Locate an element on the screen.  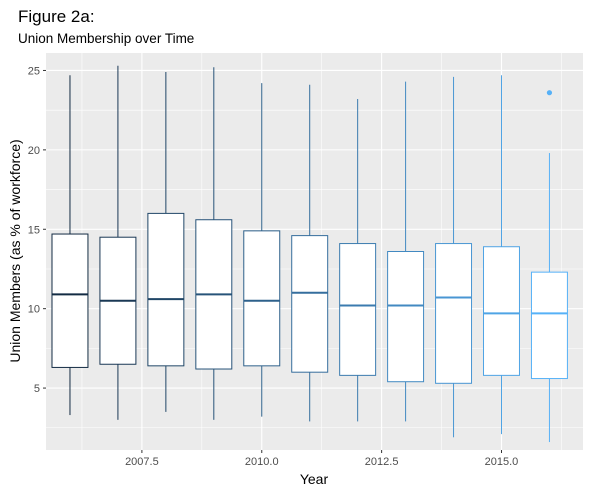
box-2010 is located at coordinates (262, 250).